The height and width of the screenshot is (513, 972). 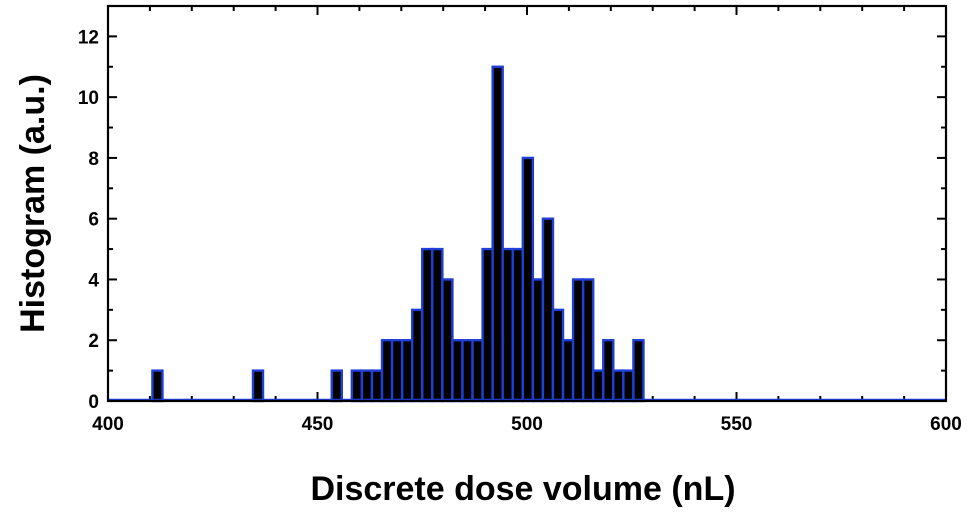 What do you see at coordinates (88, 37) in the screenshot?
I see `y-tick-label: 12` at bounding box center [88, 37].